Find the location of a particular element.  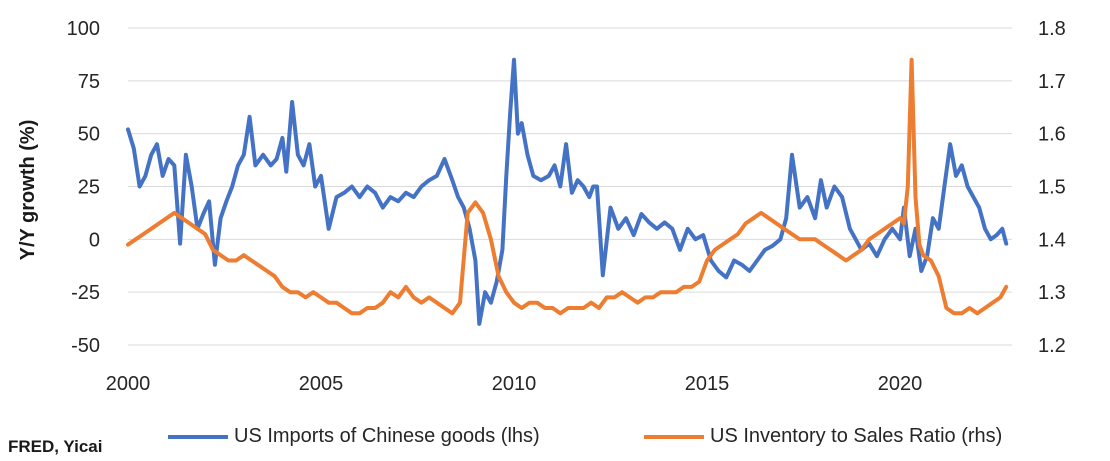

left-axis-ticks: 100 75 50 25 0 -25 -50 is located at coordinates (83, 187).